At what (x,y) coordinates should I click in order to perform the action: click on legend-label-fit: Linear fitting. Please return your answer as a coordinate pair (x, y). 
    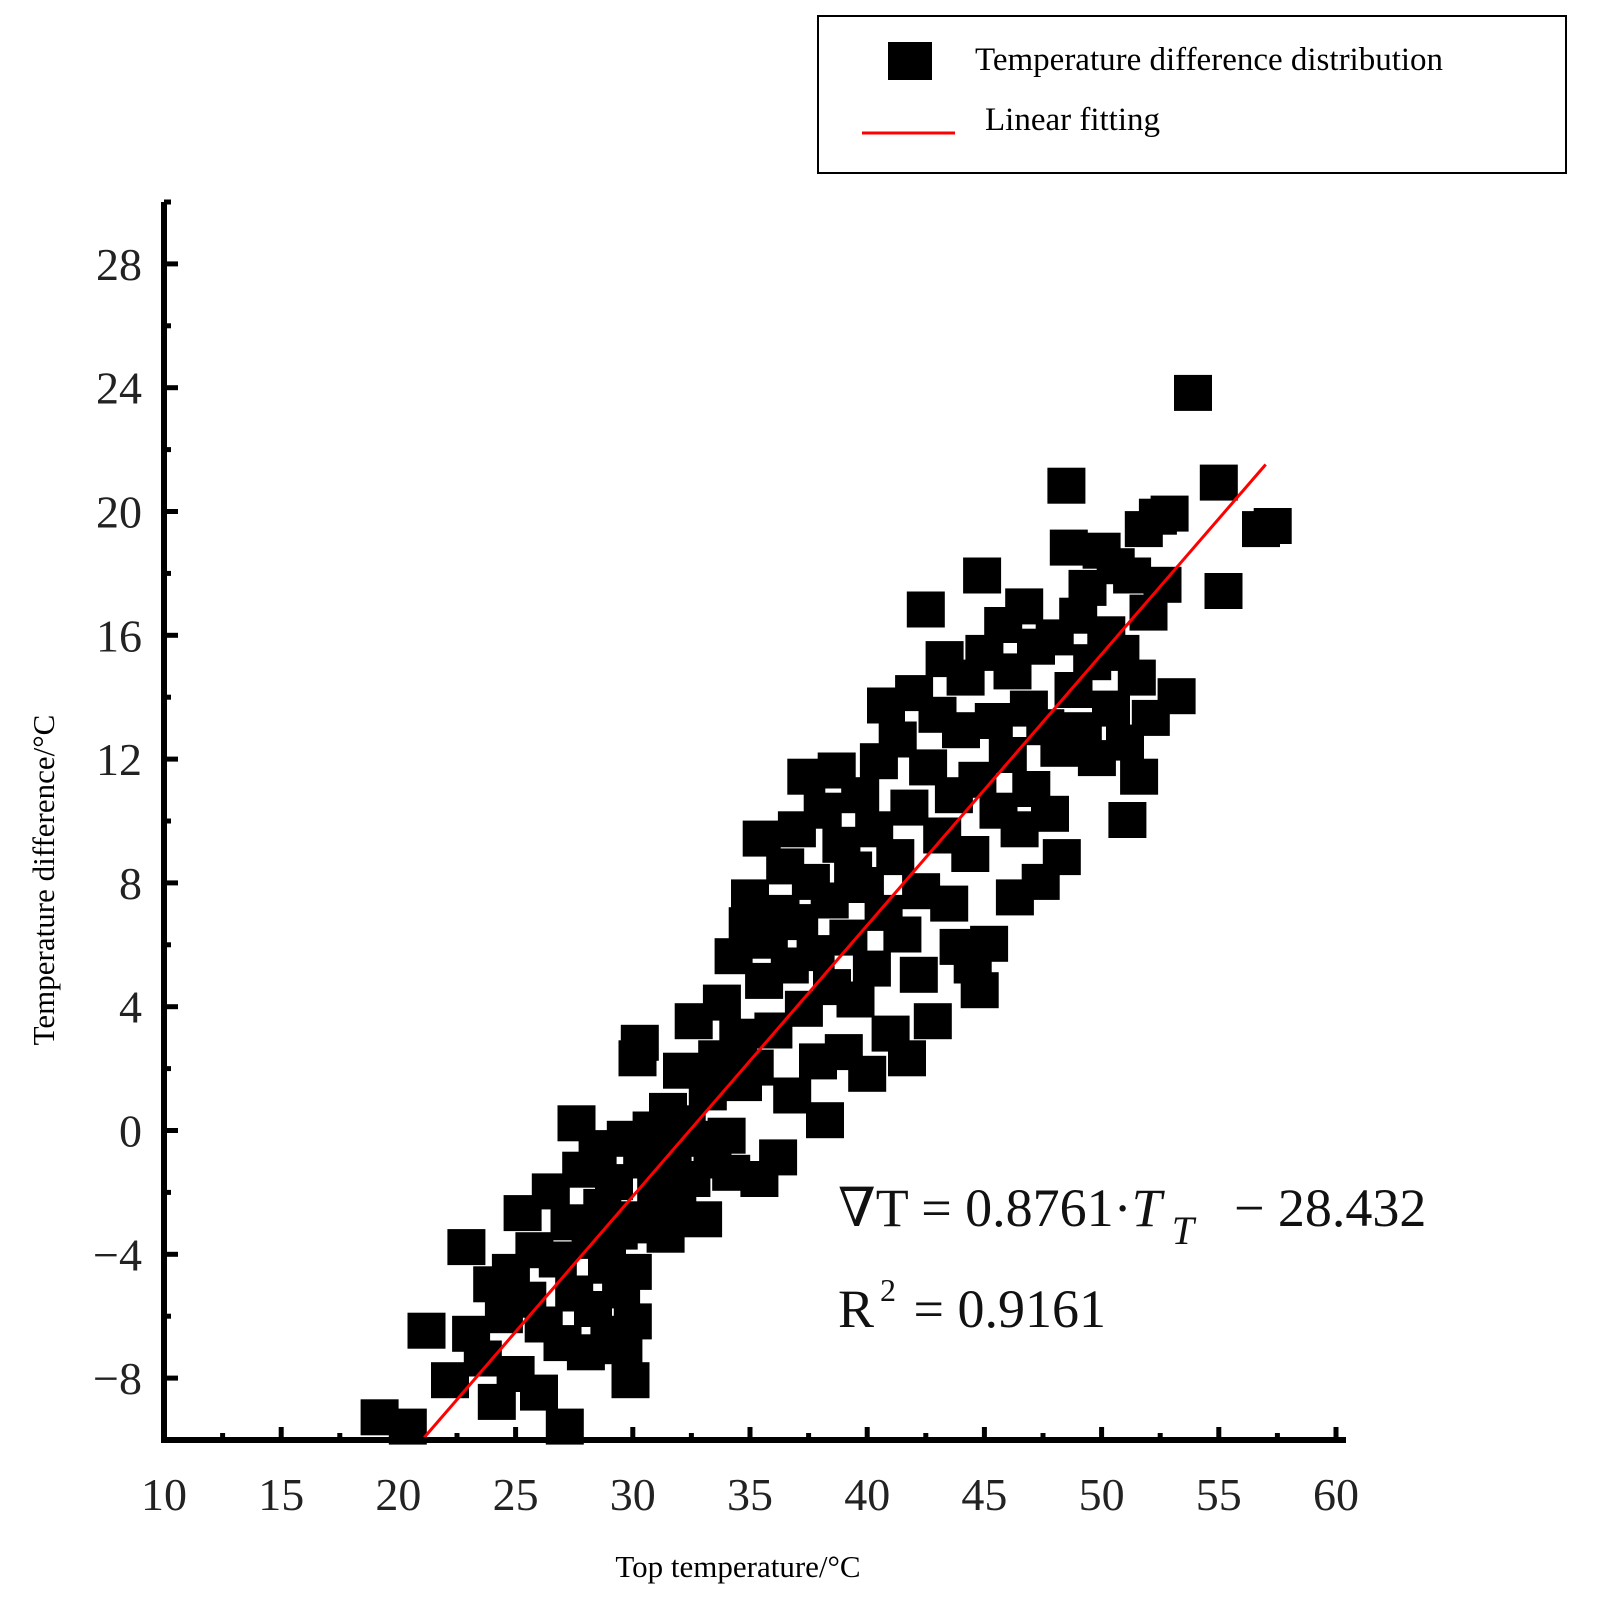
    Looking at the image, I should click on (1072, 120).